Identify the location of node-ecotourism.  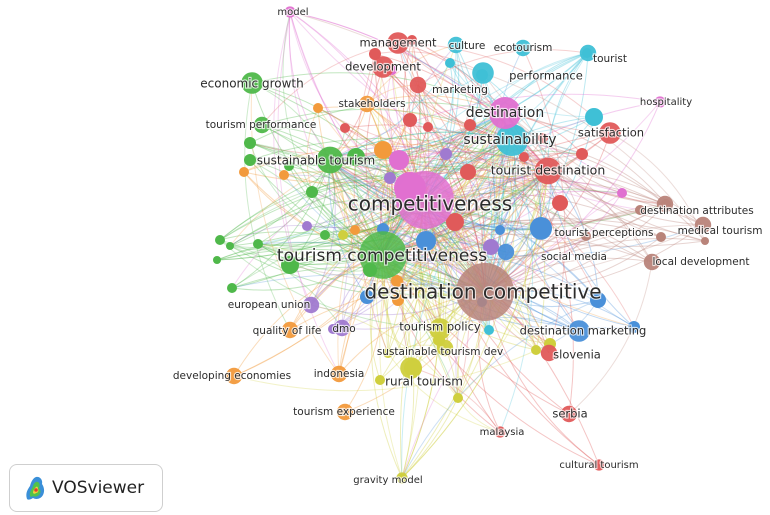
(523, 48).